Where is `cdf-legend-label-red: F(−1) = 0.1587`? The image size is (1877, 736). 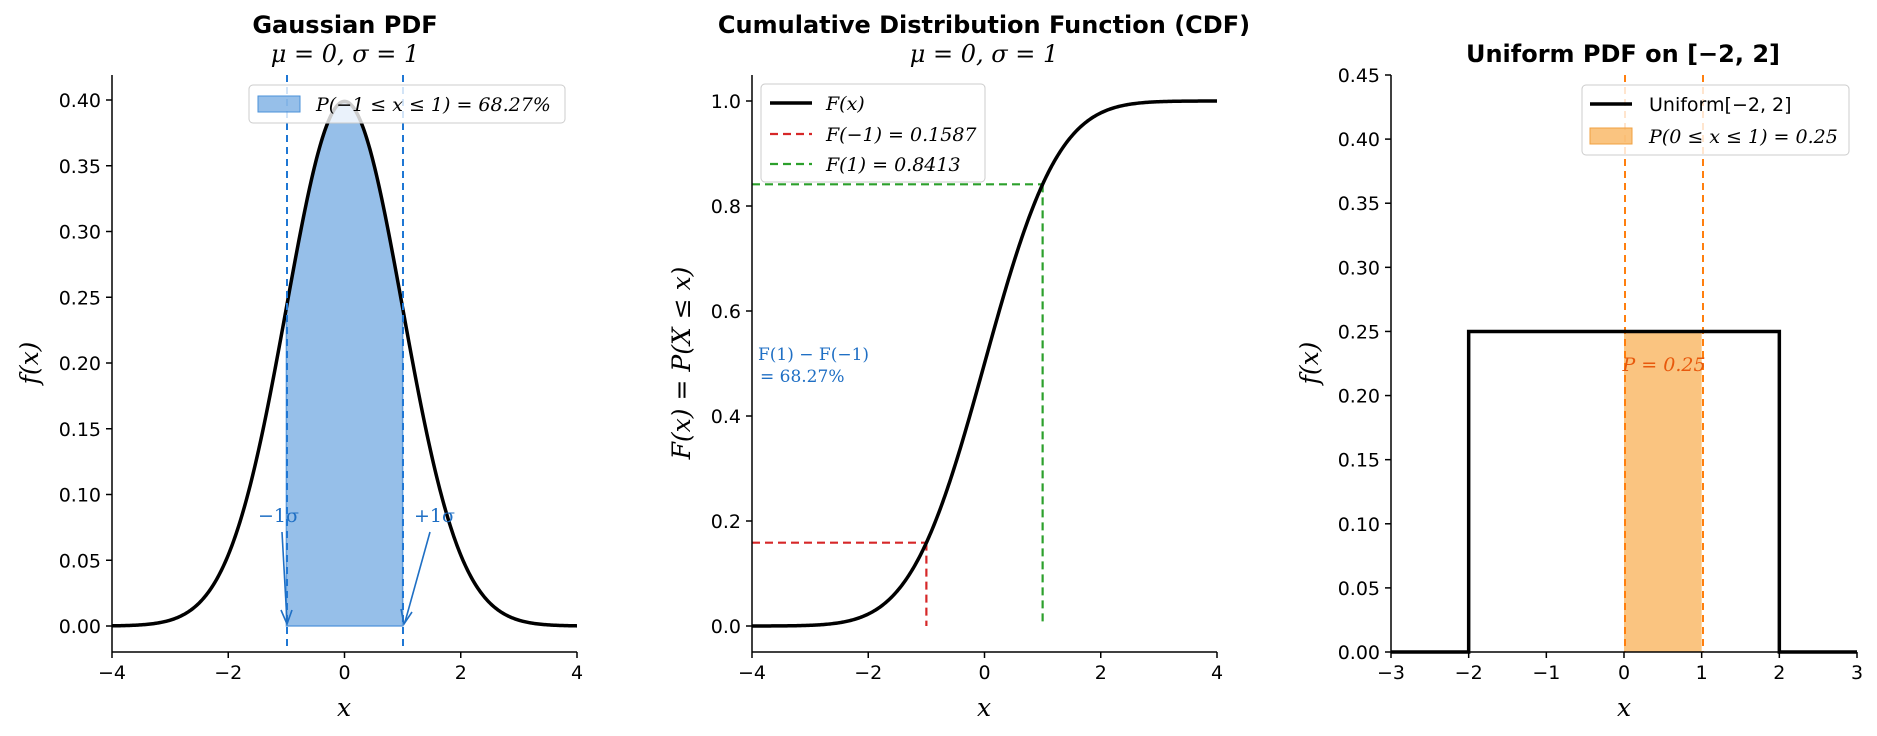
cdf-legend-label-red: F(−1) = 0.1587 is located at coordinates (901, 135).